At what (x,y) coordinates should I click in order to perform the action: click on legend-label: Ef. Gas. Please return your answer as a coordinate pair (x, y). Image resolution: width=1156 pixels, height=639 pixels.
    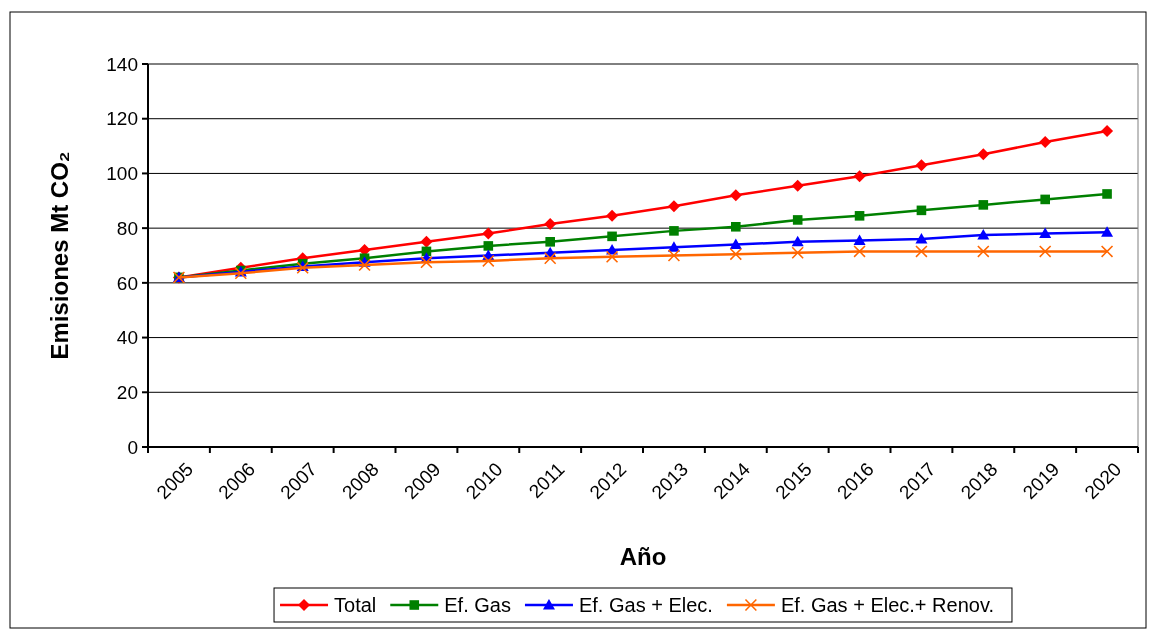
    Looking at the image, I should click on (477, 605).